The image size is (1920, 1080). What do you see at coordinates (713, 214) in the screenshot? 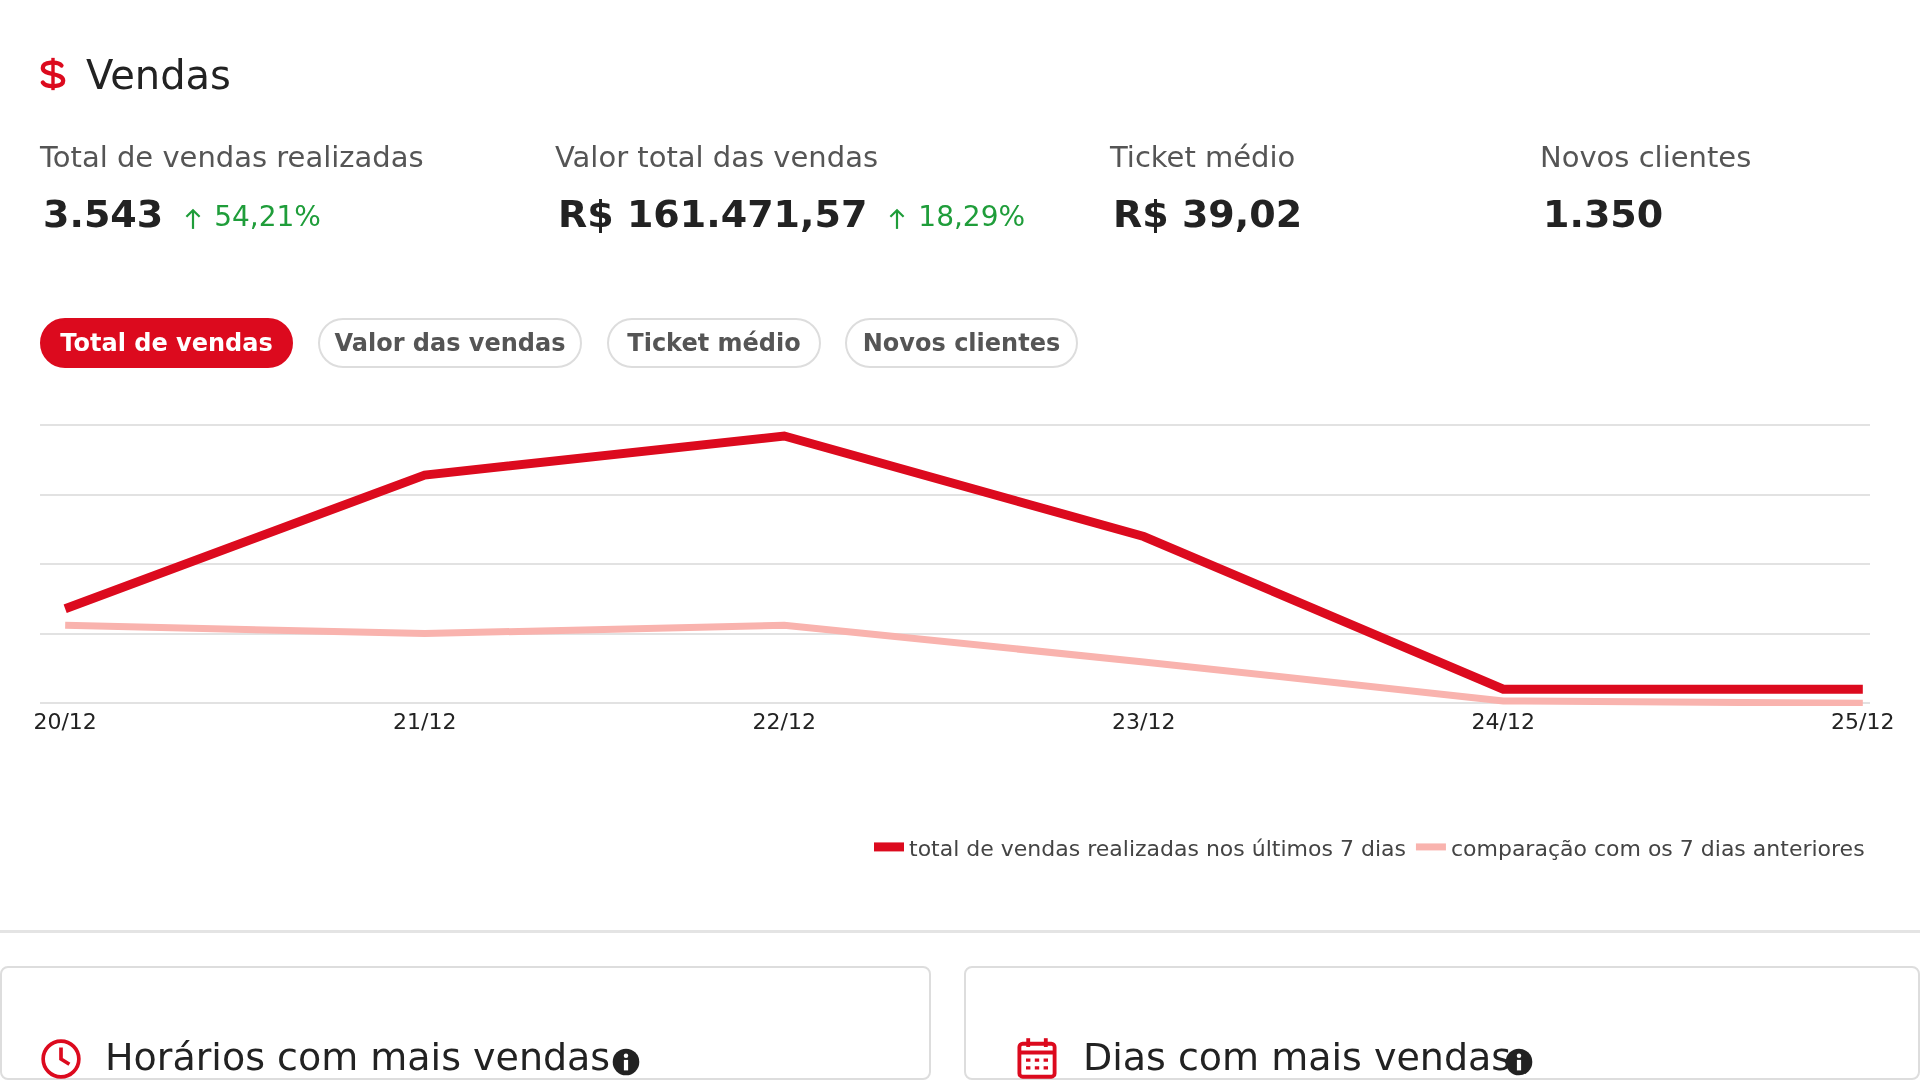
I see `text: R$ 161.471,57` at bounding box center [713, 214].